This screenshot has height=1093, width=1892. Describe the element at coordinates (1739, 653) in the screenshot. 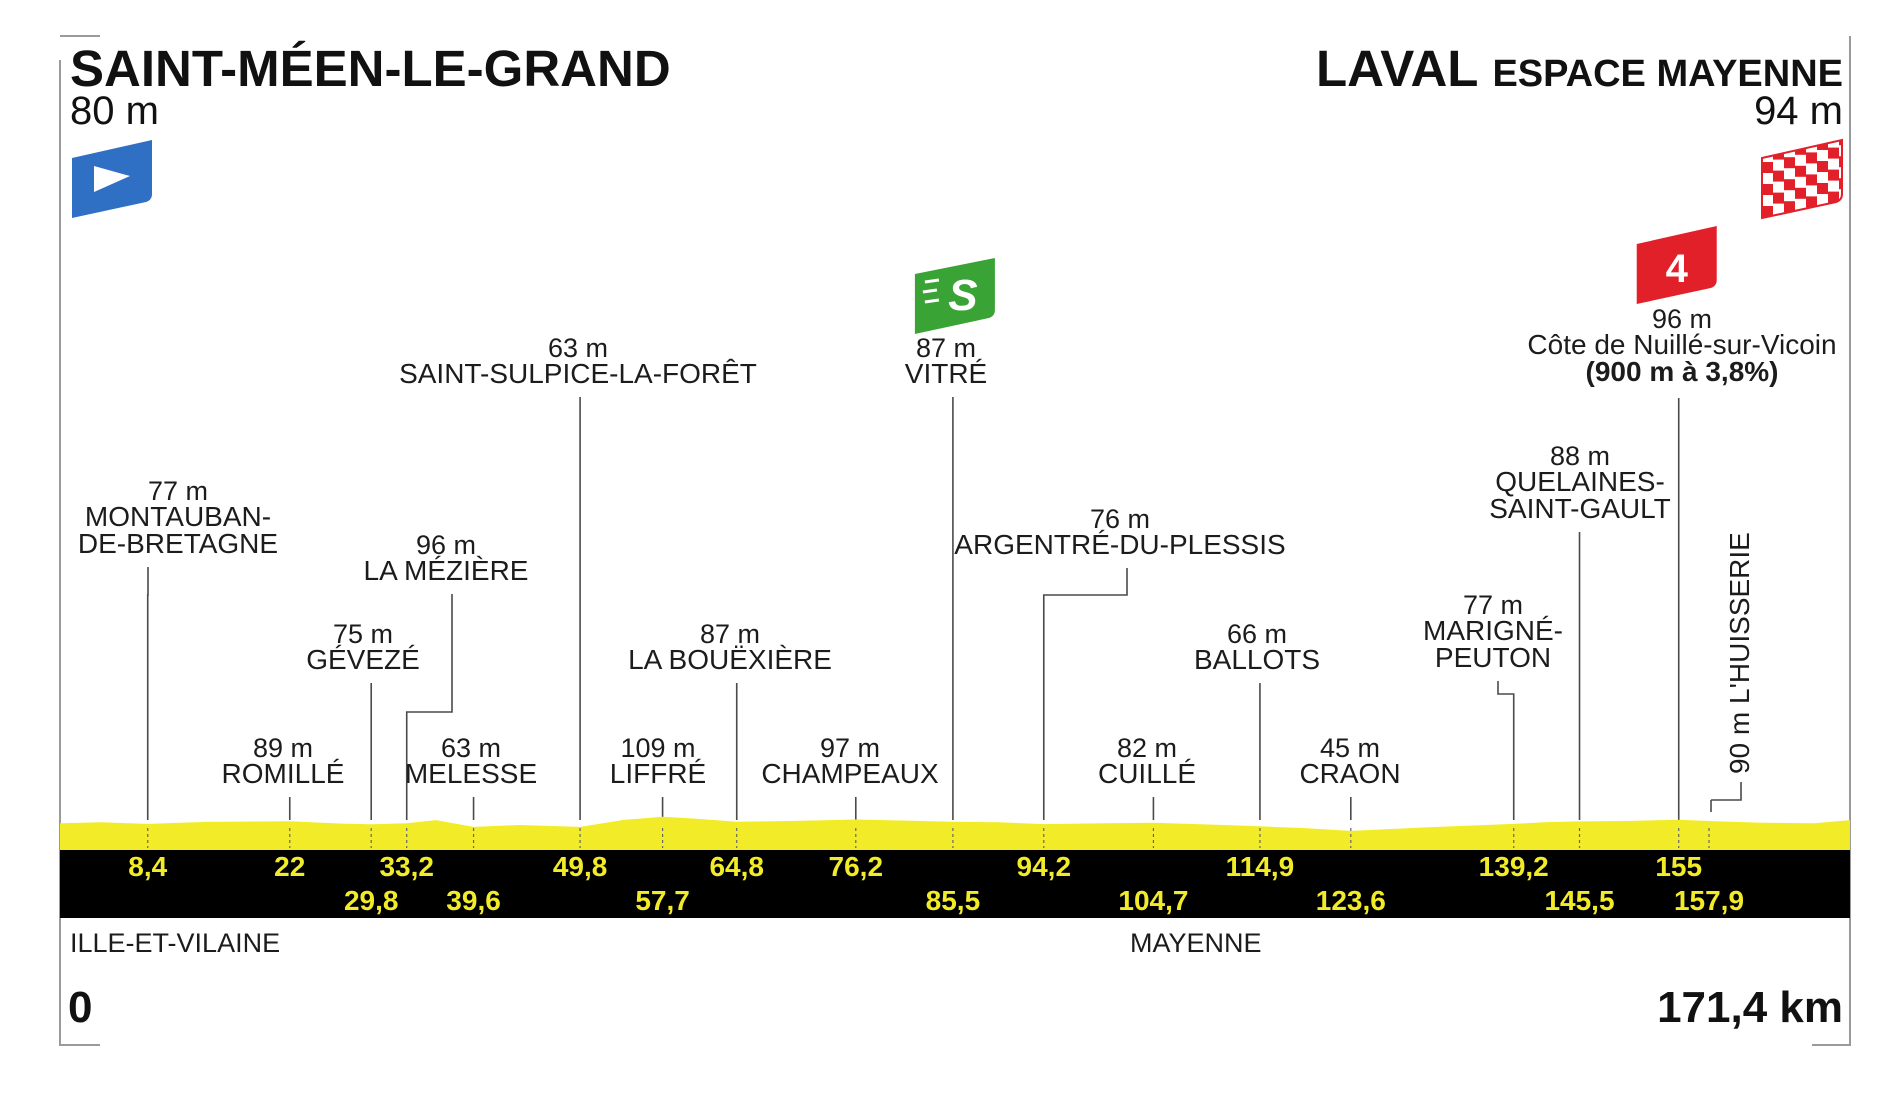

I see `town-label-l-huisserie: 90 m L'HUISSERIE` at that location.